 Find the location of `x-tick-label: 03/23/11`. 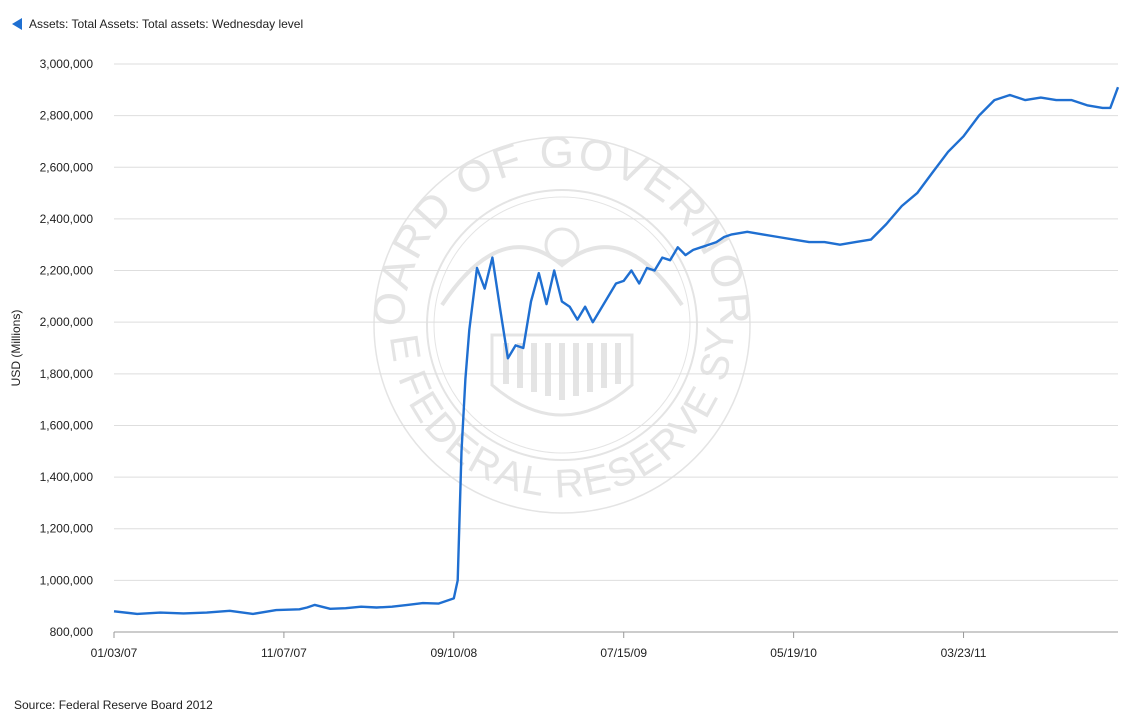

x-tick-label: 03/23/11 is located at coordinates (964, 653).